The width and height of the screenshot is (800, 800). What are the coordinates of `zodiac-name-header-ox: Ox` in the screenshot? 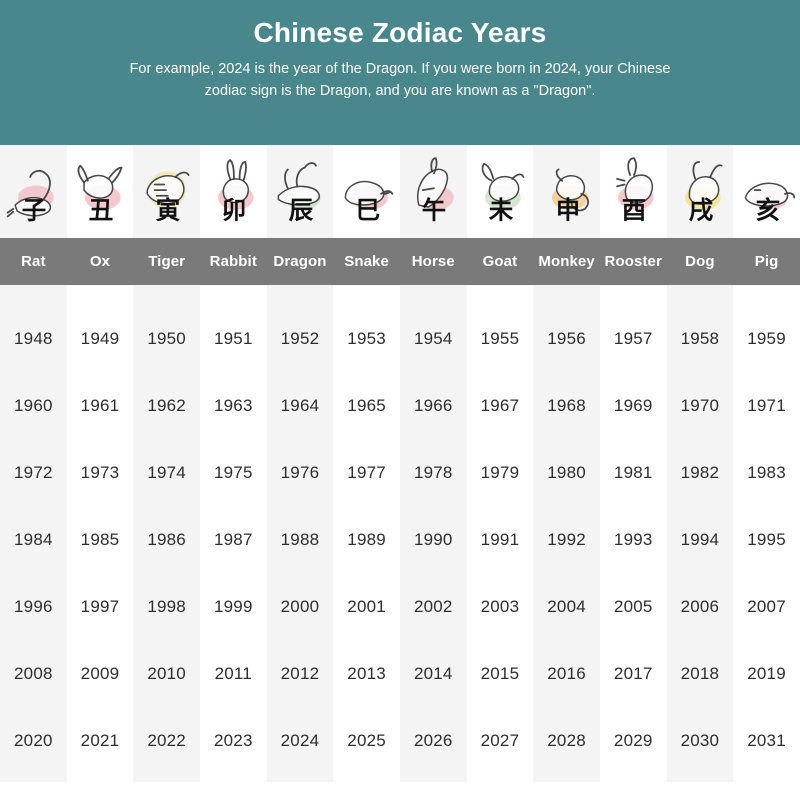 It's located at (100, 261).